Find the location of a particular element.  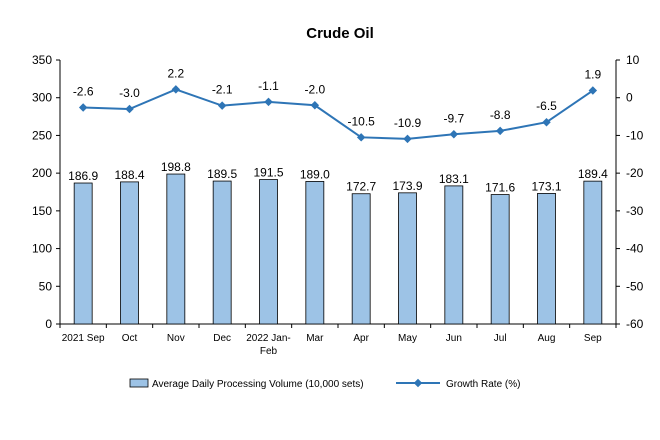

left-tick-label: 300 is located at coordinates (42, 98).